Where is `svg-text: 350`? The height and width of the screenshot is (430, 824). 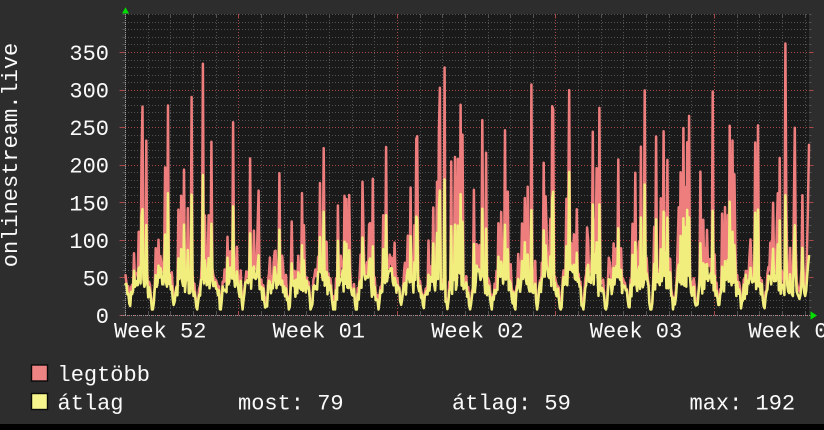
svg-text: 350 is located at coordinates (89, 54).